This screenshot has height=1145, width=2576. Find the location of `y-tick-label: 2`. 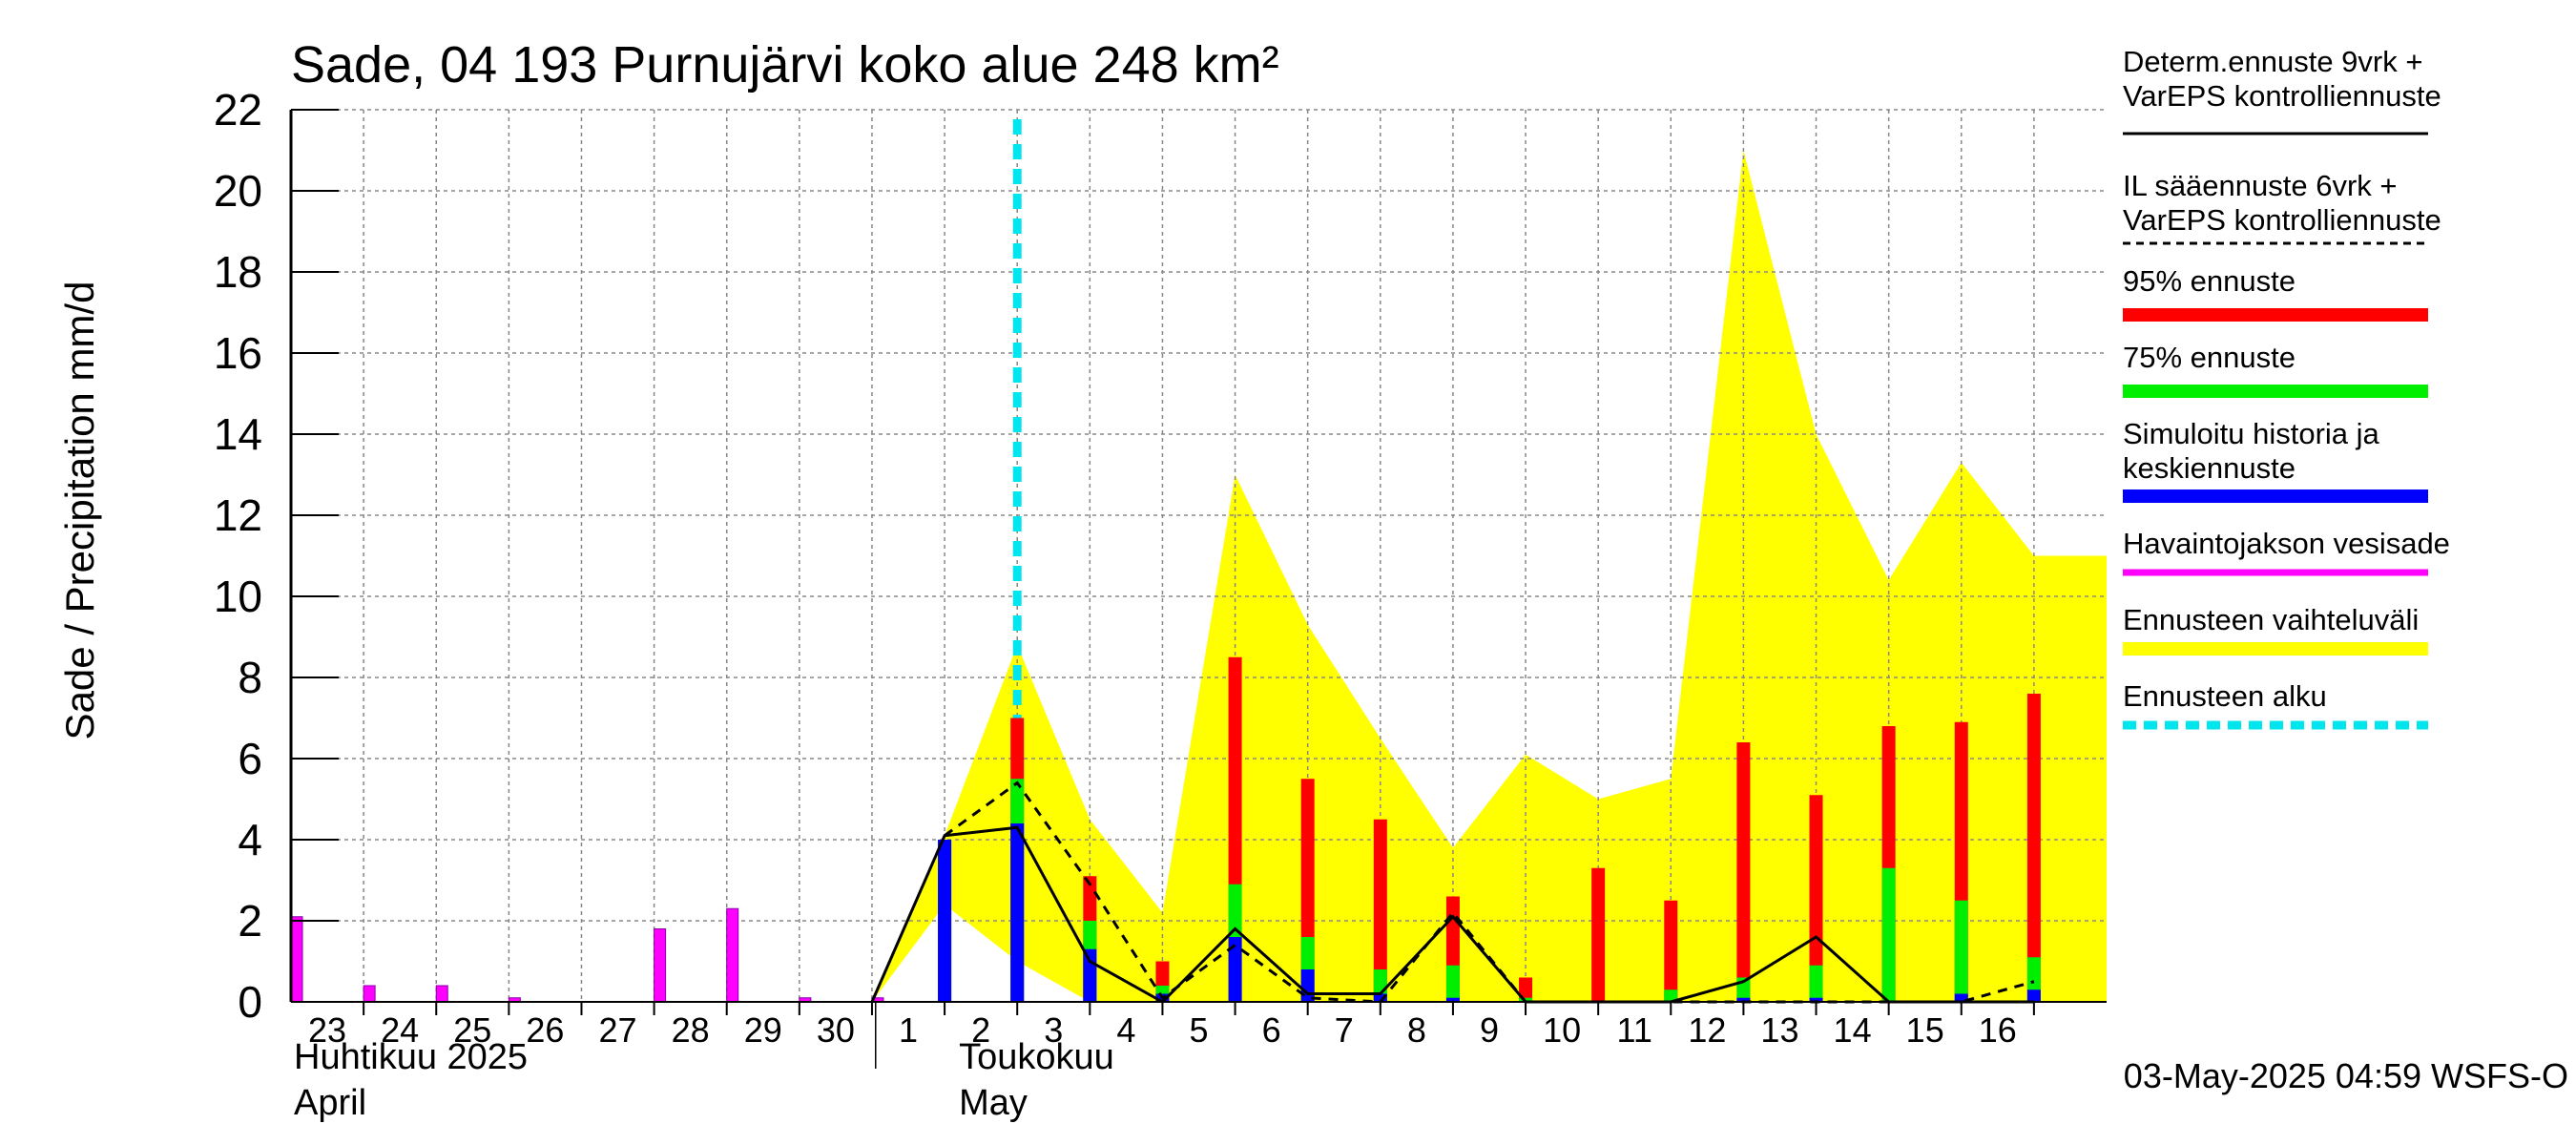

y-tick-label: 2 is located at coordinates (250, 921).